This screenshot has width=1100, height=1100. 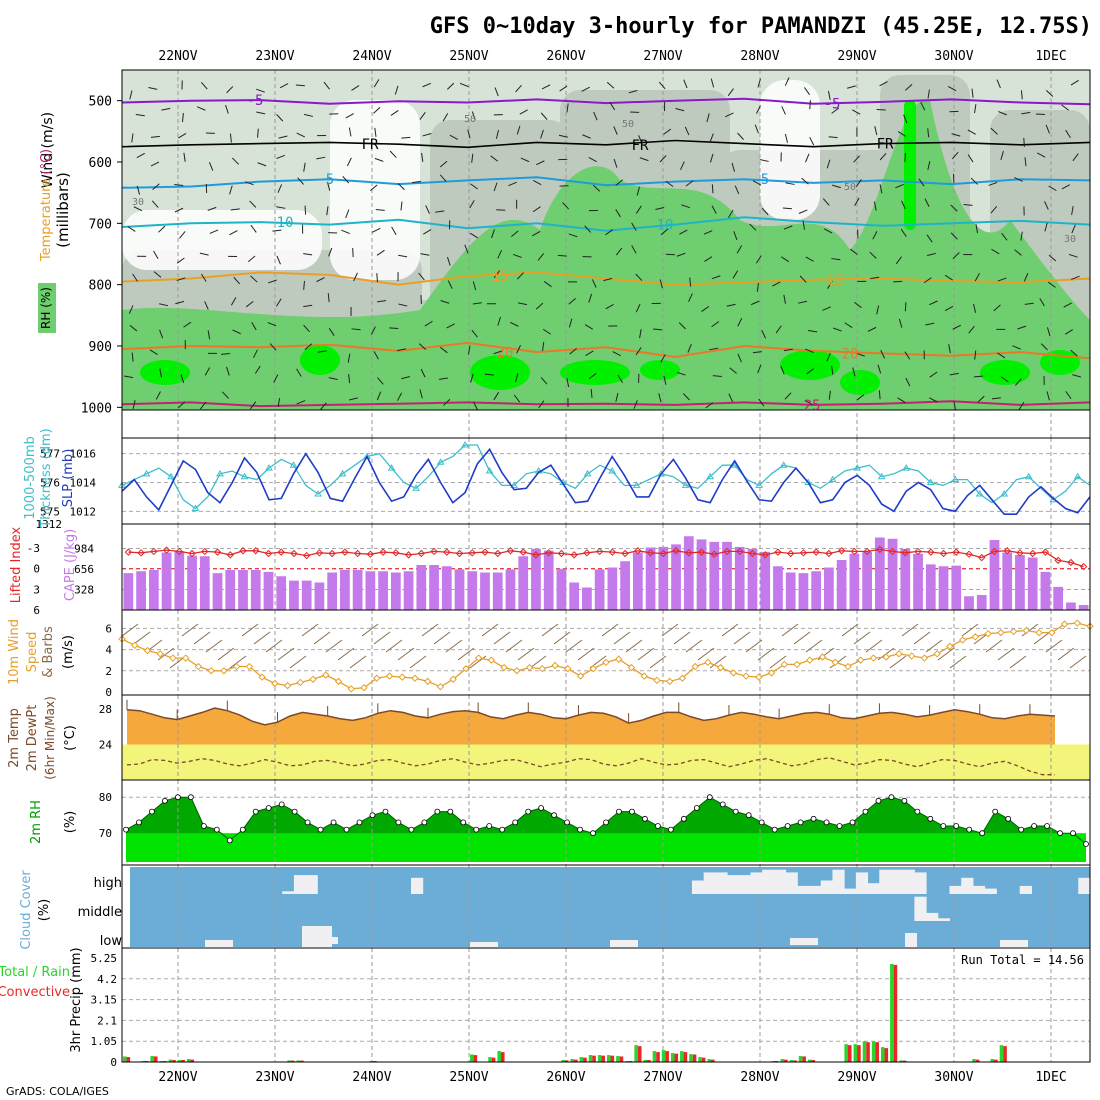 I want to click on rh-bright-area, so click(x=500, y=372).